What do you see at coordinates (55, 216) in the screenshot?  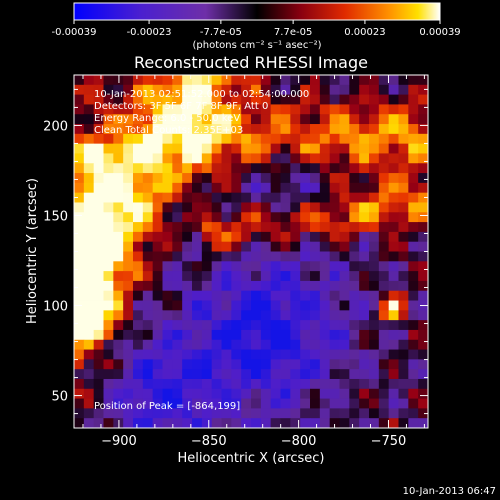 I see `y-tick-label: 150` at bounding box center [55, 216].